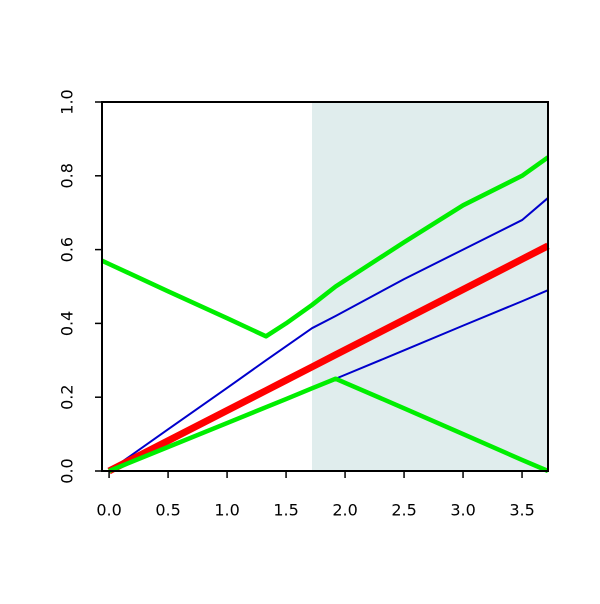 The height and width of the screenshot is (604, 600). I want to click on x-tick-label: 2.5, so click(403, 510).